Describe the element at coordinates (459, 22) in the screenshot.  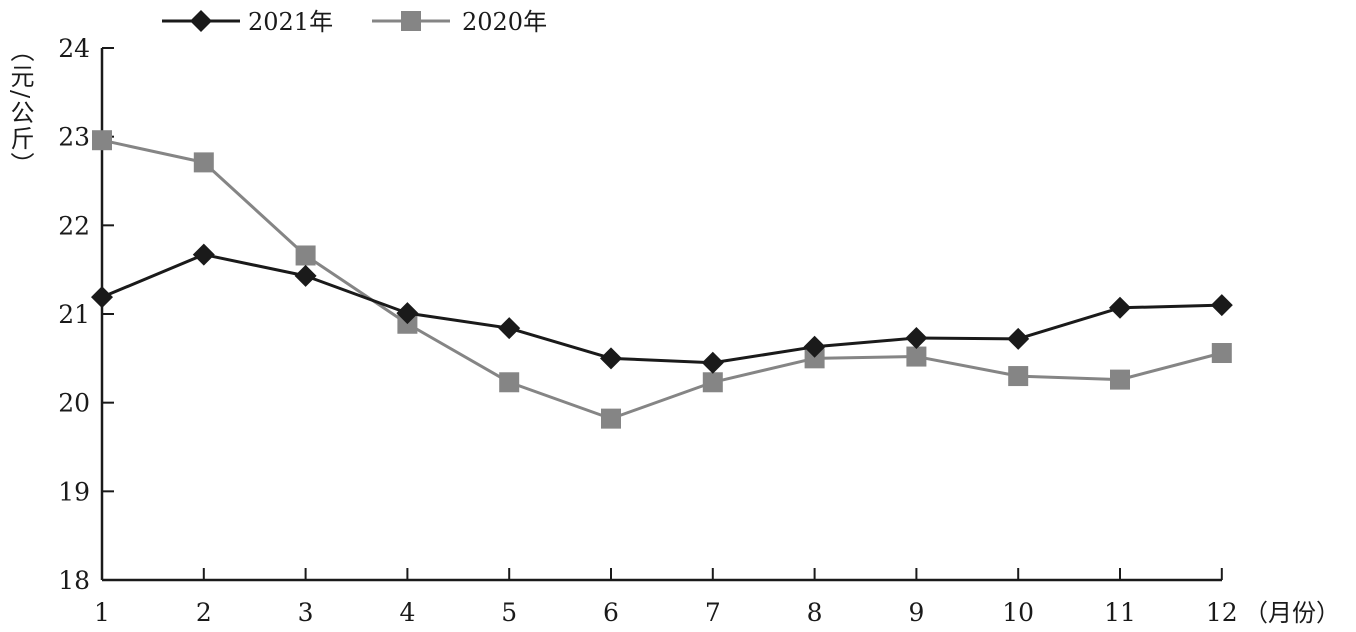
I see `legend-item-2020: 2020年` at that location.